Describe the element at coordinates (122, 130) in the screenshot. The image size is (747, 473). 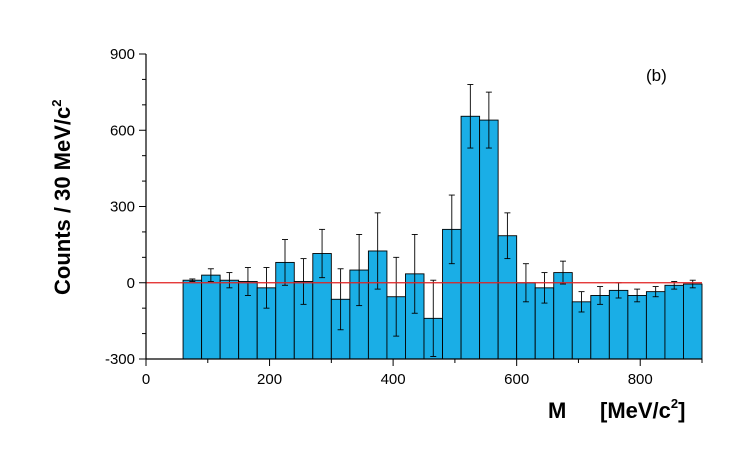
I see `y-tick-label: 600` at that location.